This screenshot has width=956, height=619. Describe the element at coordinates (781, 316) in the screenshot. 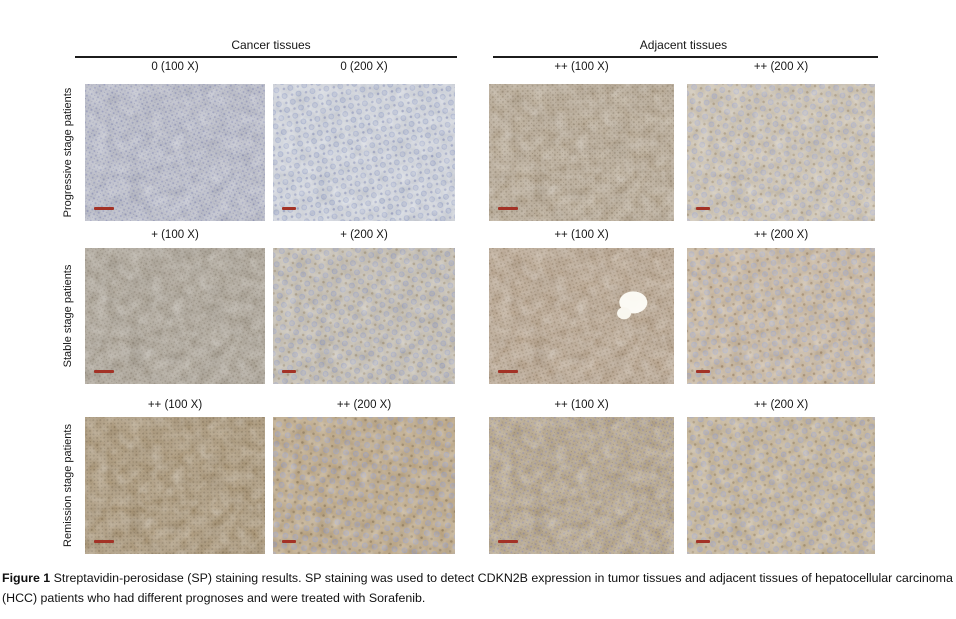

I see `micrograph-stable-adjacent-200x` at that location.